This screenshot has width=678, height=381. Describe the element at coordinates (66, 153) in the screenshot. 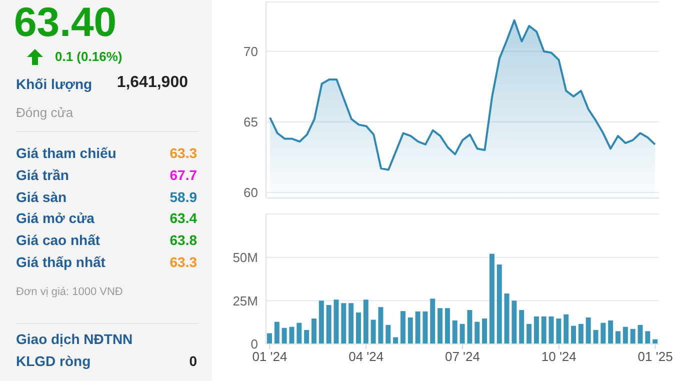

I see `text: Giá tham chiếu` at that location.